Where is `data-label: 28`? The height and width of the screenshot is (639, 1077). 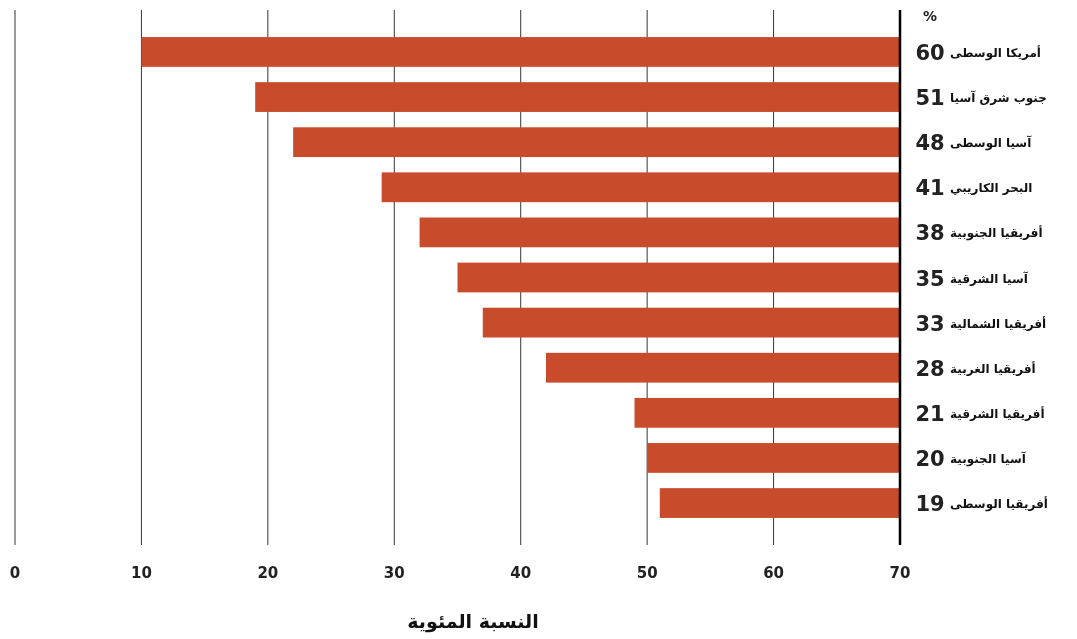 data-label: 28 is located at coordinates (930, 368).